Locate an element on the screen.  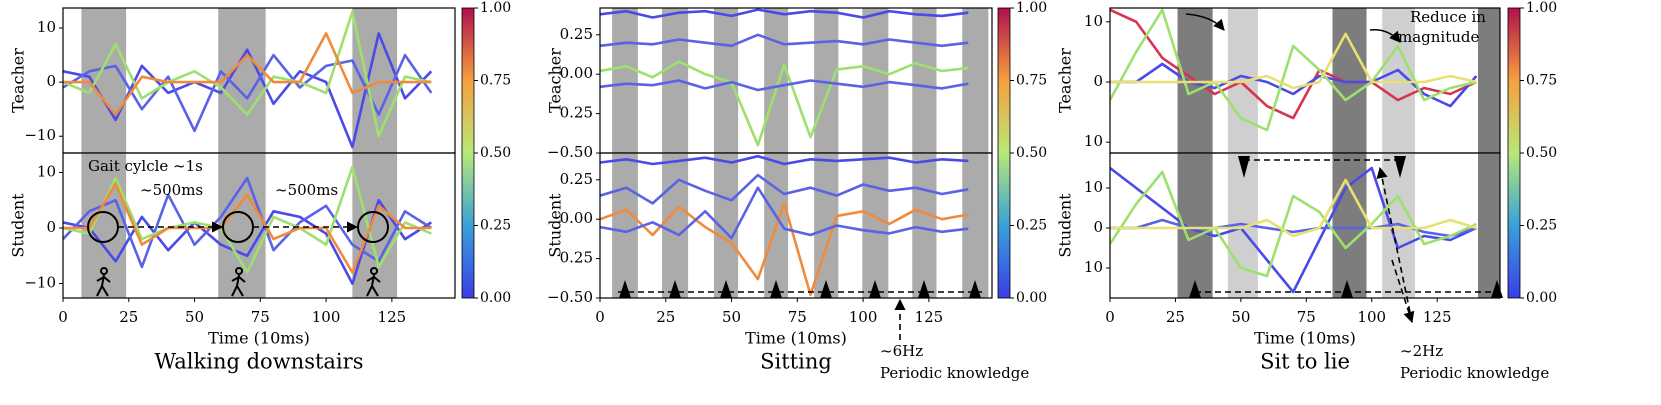
x-tick-label: 50 is located at coordinates (1240, 317).